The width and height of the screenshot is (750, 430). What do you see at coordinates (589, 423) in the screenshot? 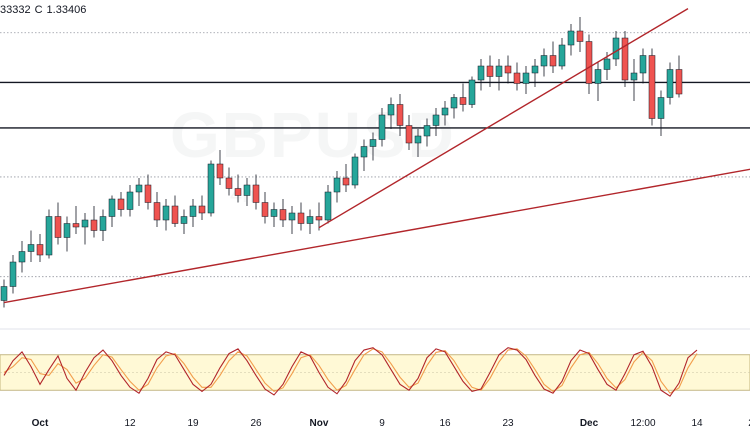
I see `x-tick-label: Dec` at bounding box center [589, 423].